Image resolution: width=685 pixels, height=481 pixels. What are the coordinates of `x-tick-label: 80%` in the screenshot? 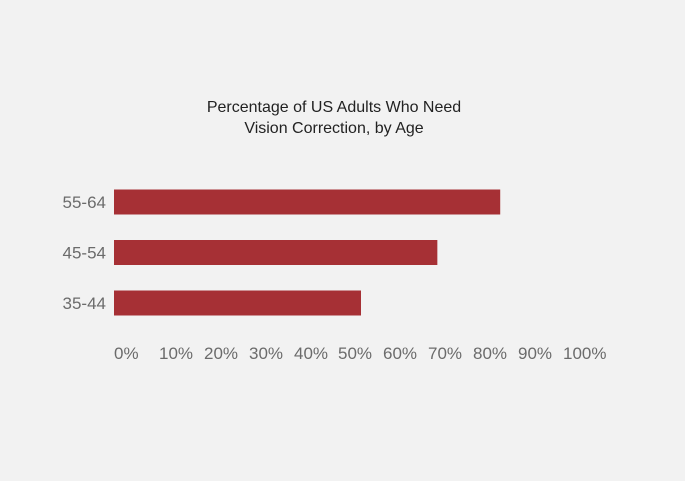 It's located at (490, 353).